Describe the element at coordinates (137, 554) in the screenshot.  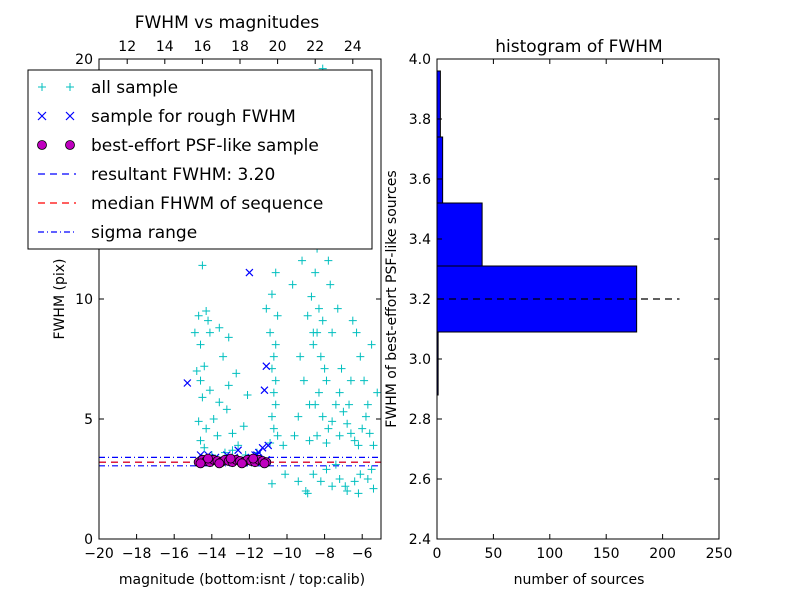
I see `scatter-xtick-label: −18` at that location.